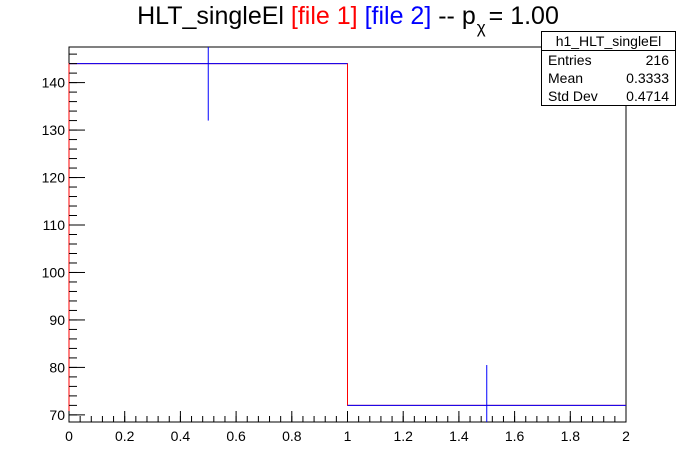 The width and height of the screenshot is (696, 472). Describe the element at coordinates (608, 96) in the screenshot. I see `stats-row-stddev: Std Dev 0.4714` at that location.